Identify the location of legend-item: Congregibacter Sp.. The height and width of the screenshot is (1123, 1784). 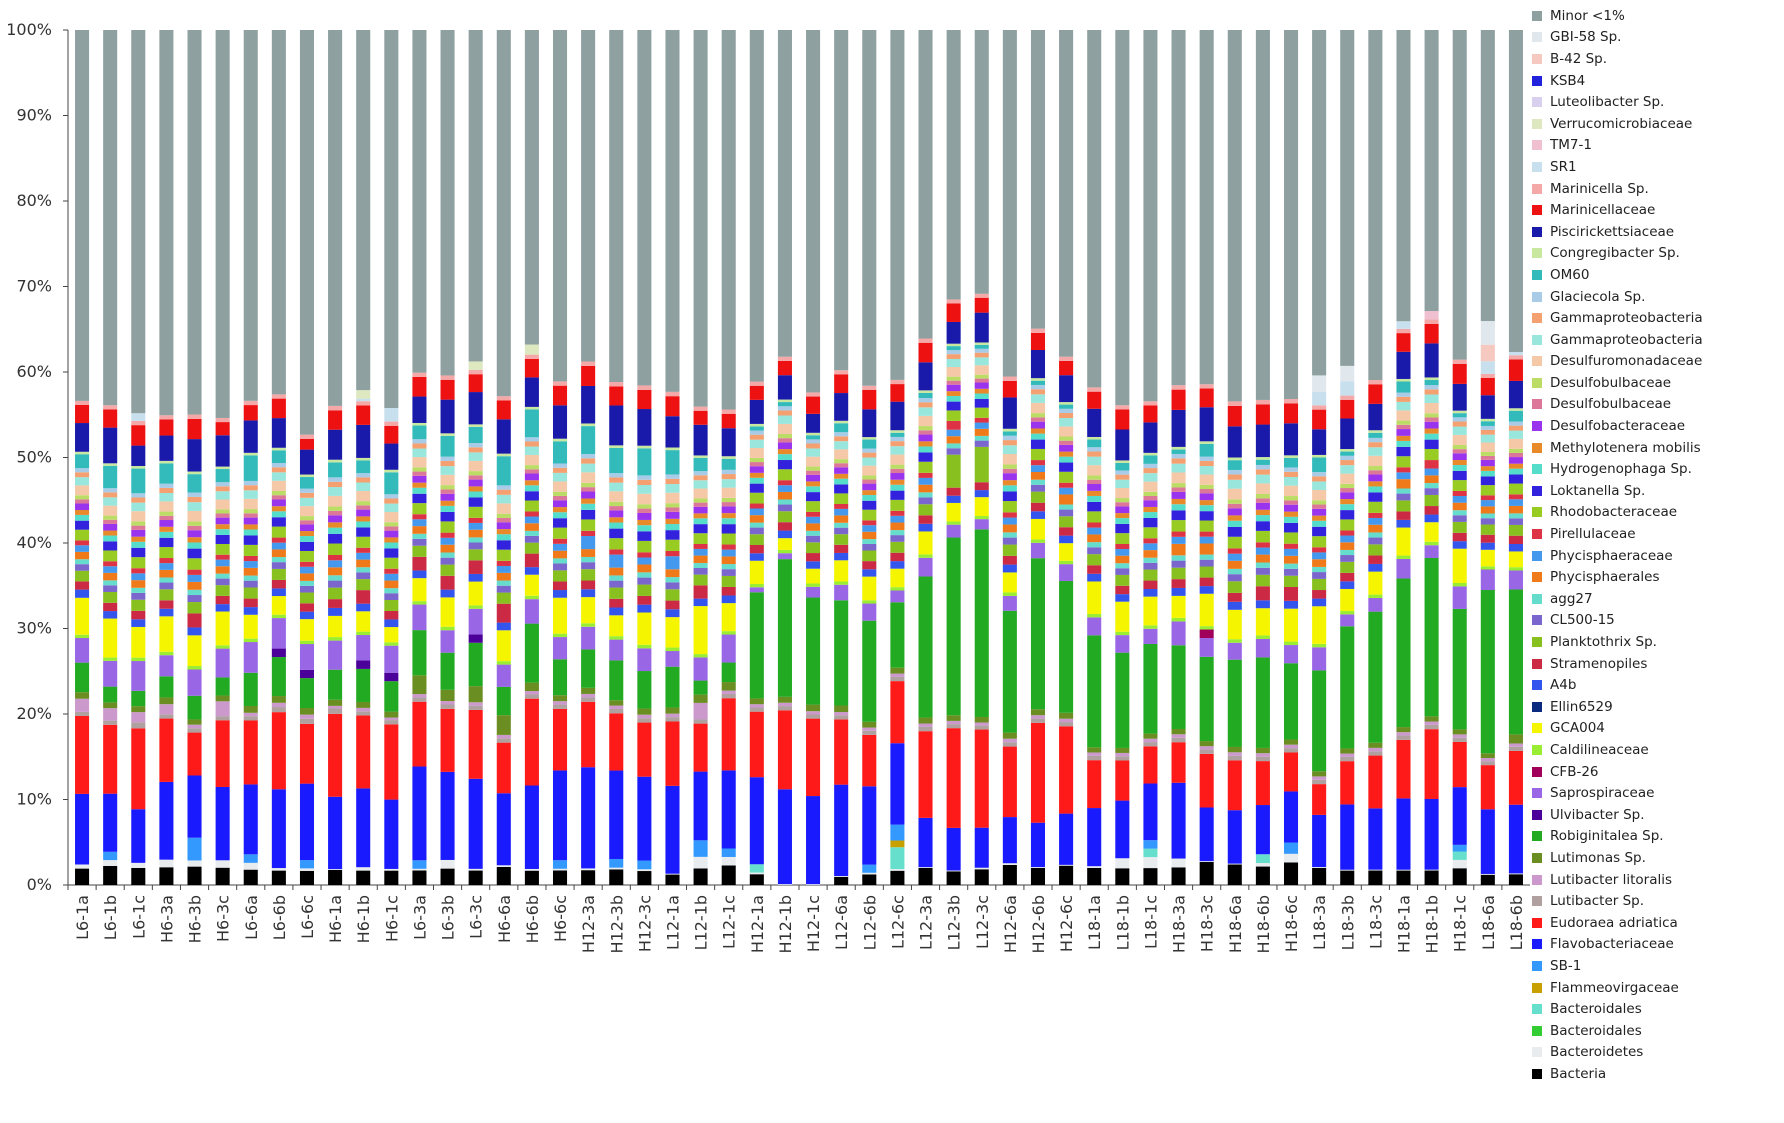
(1657, 254).